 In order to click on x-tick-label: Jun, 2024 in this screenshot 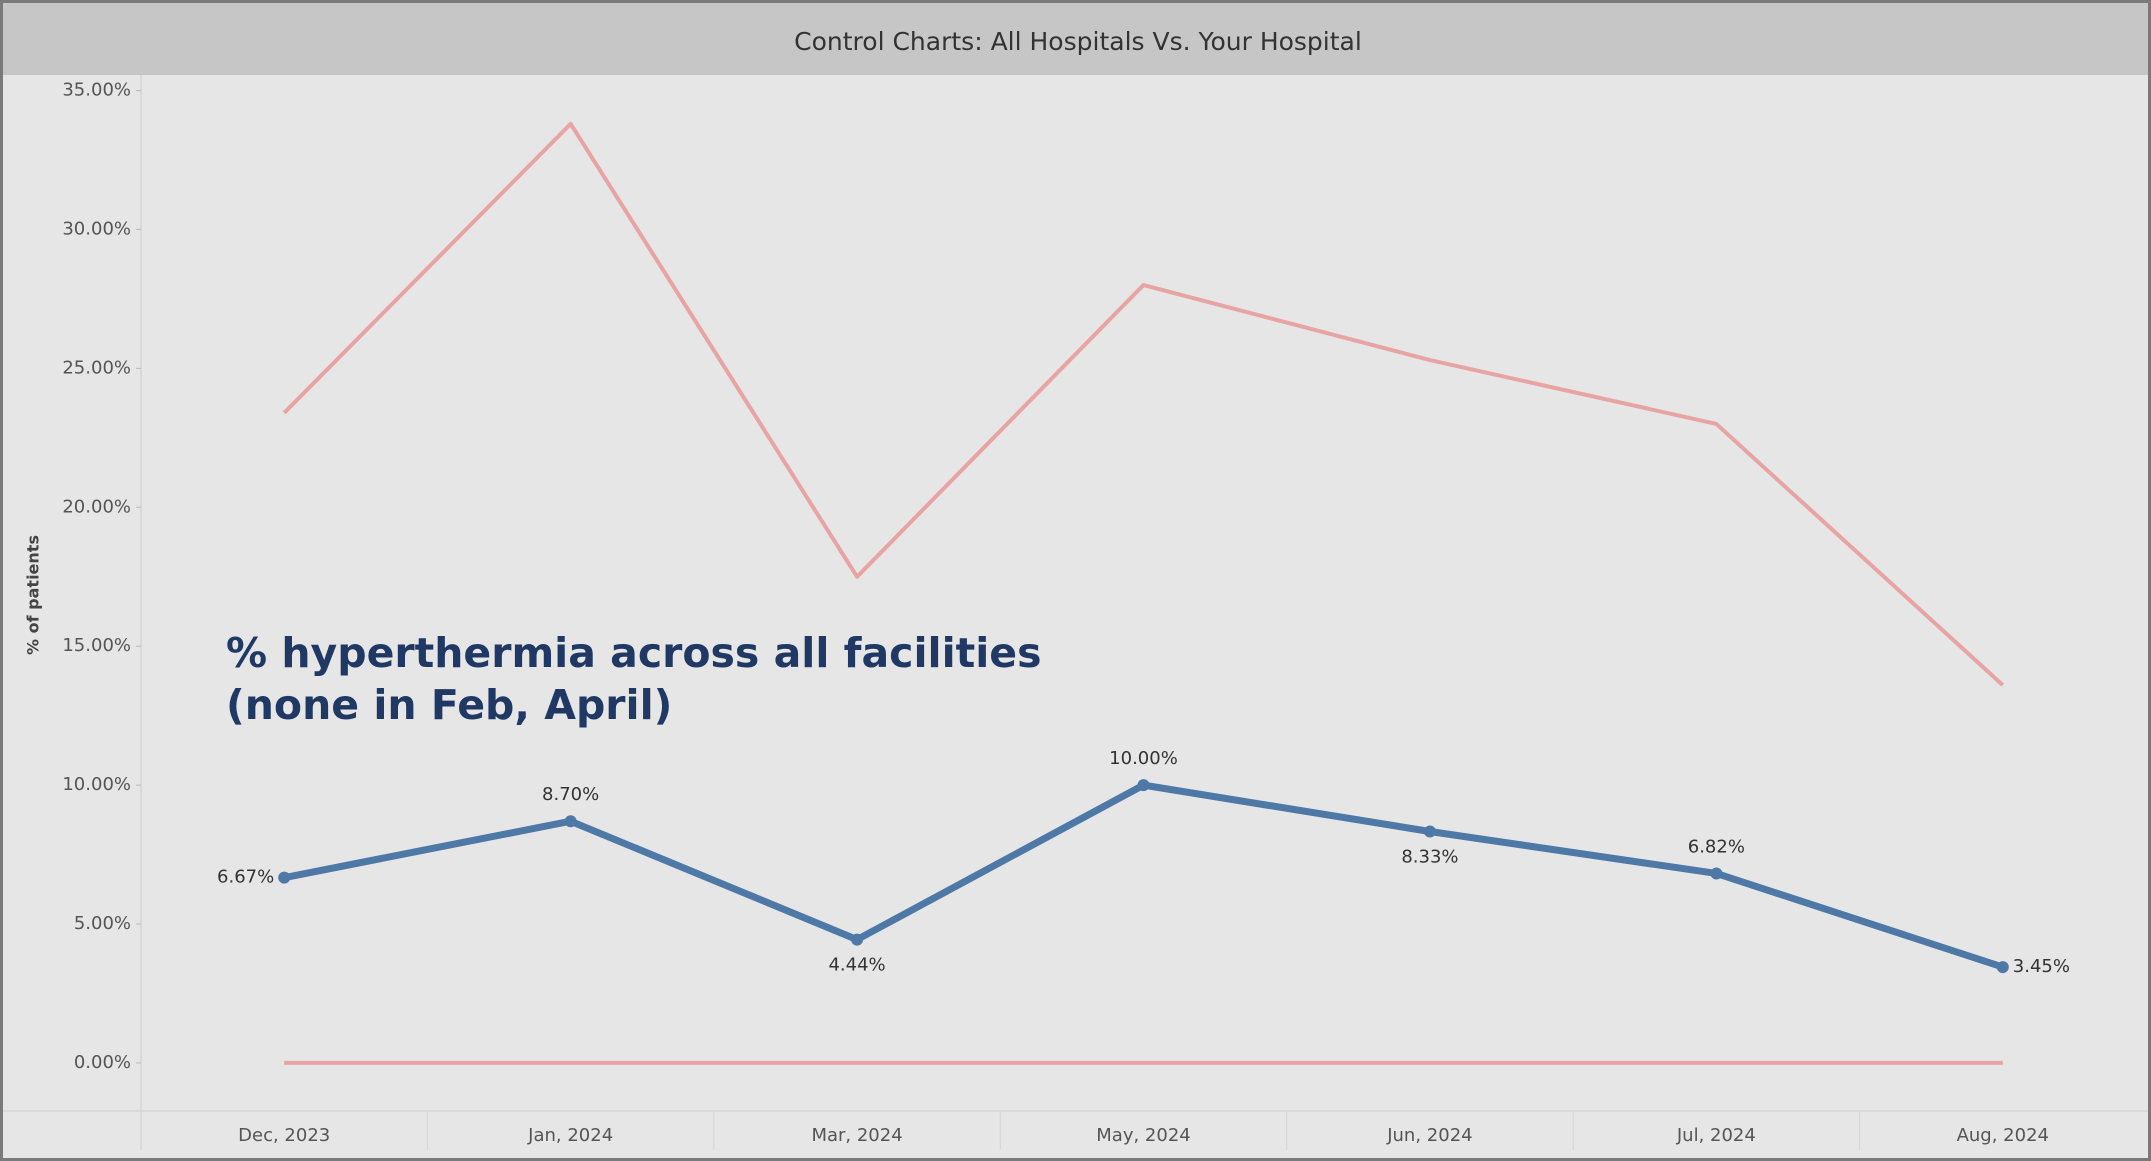, I will do `click(1429, 1135)`.